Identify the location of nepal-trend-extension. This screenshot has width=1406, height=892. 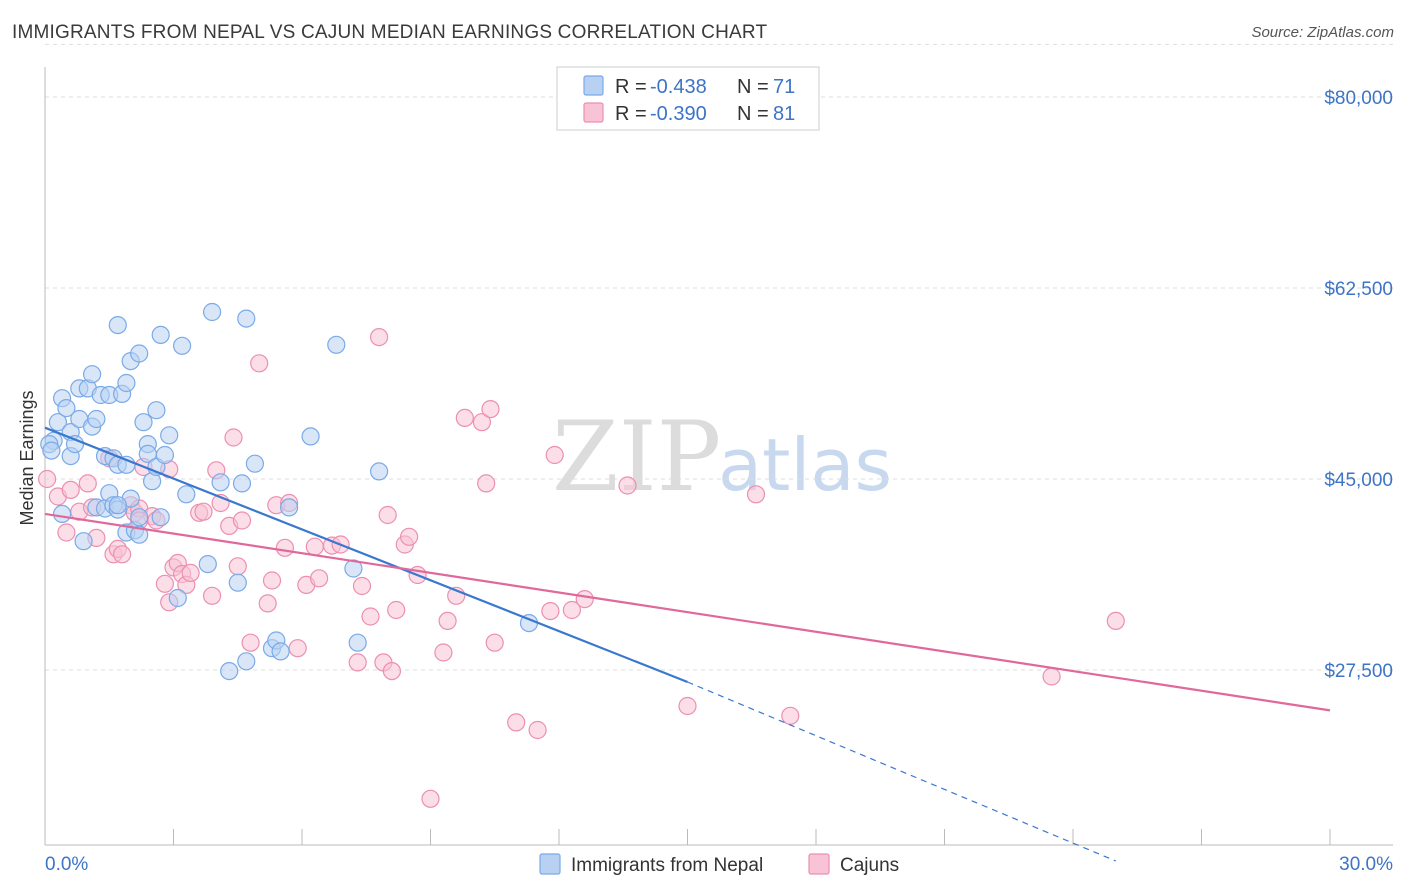
(902, 771).